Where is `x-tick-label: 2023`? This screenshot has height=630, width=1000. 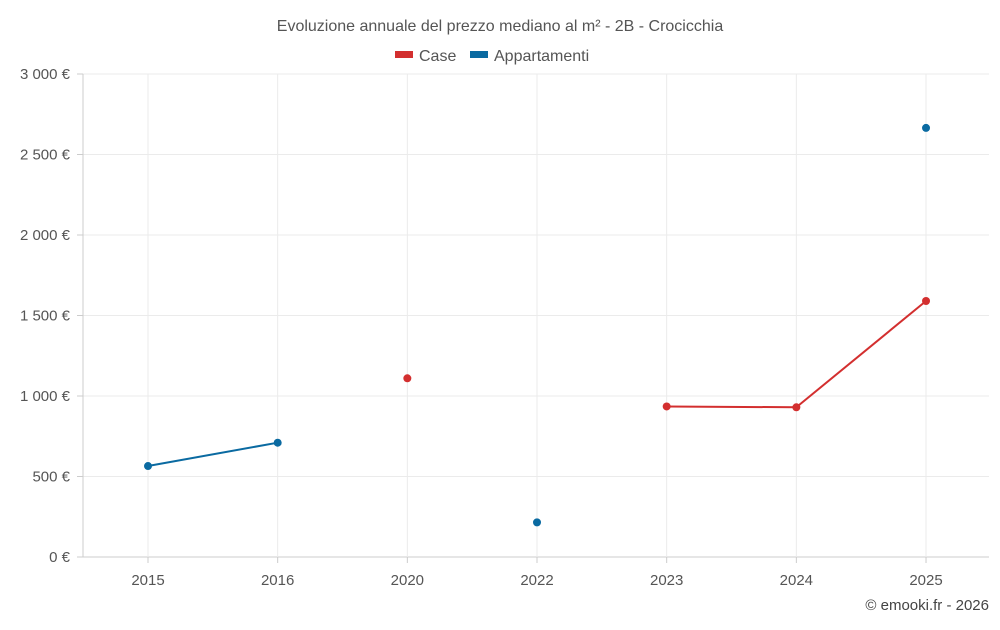
x-tick-label: 2023 is located at coordinates (666, 580).